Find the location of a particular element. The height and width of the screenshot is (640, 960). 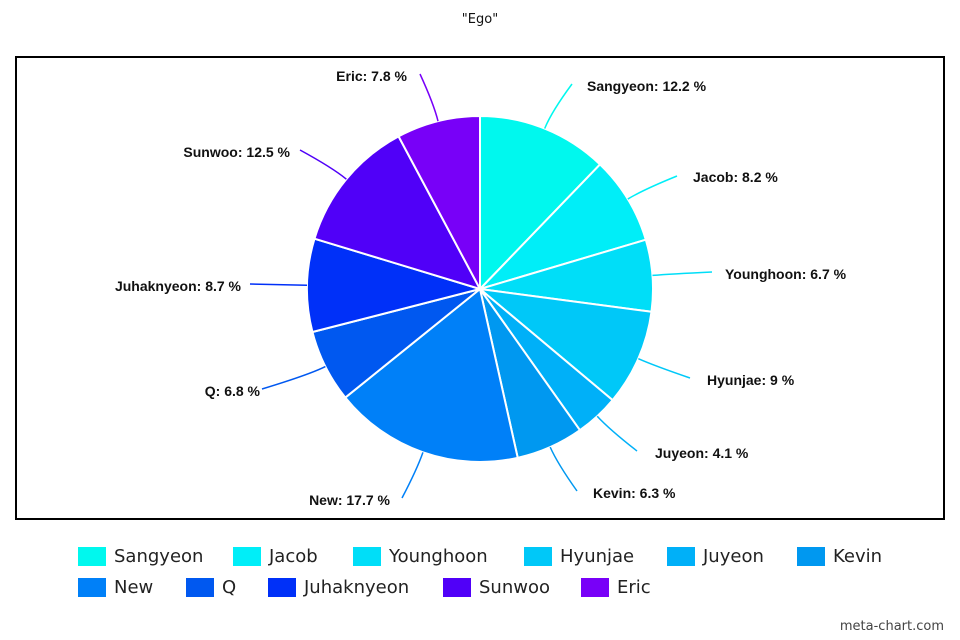

legend-label: Sunwoo is located at coordinates (514, 587).